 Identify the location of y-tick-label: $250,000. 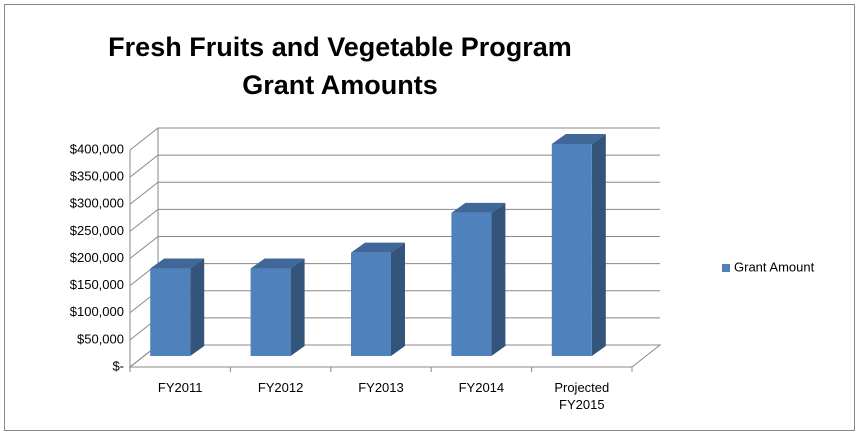
(97, 230).